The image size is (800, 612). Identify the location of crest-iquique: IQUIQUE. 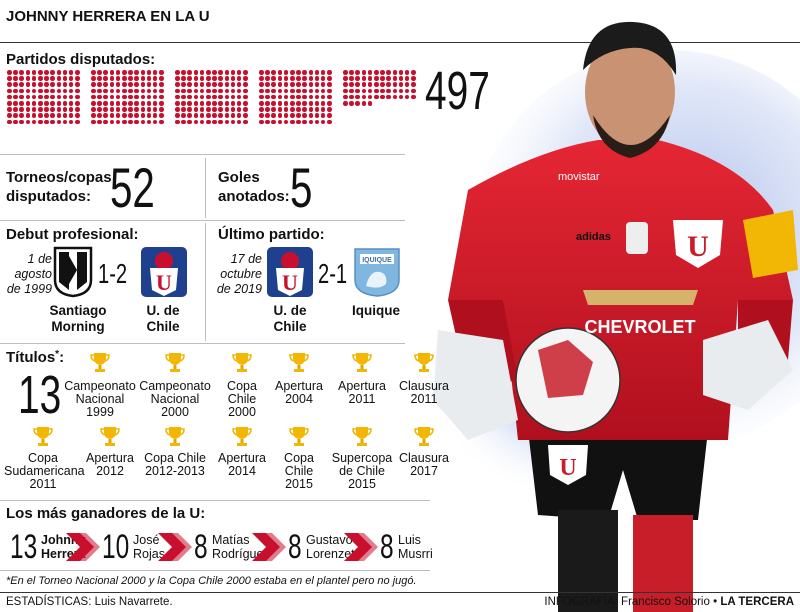
(377, 272).